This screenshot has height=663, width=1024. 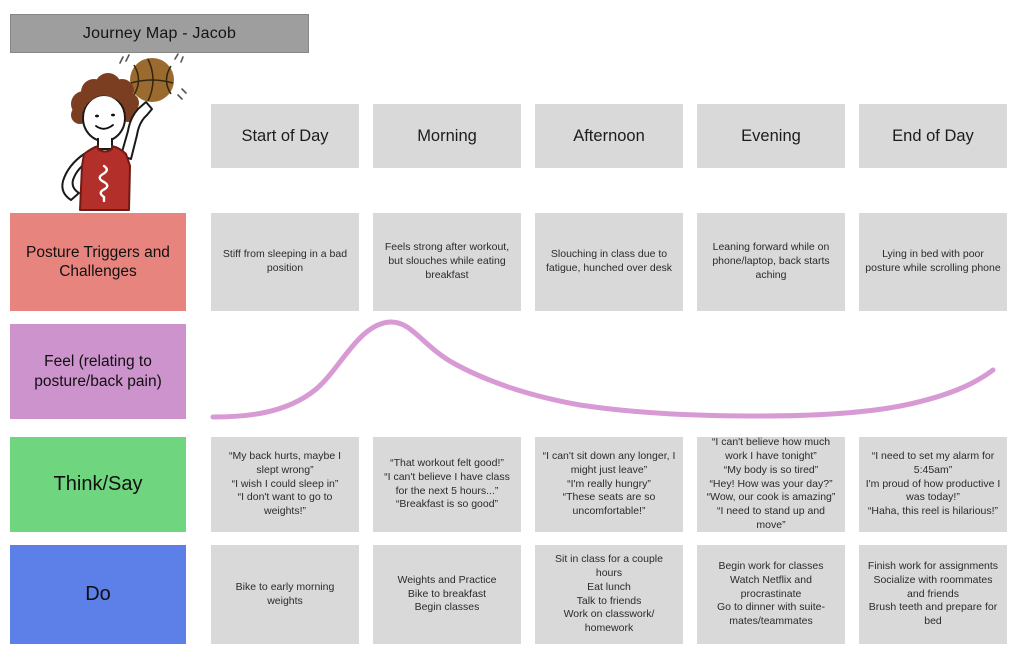 I want to click on jersey-logo, so click(x=103, y=183).